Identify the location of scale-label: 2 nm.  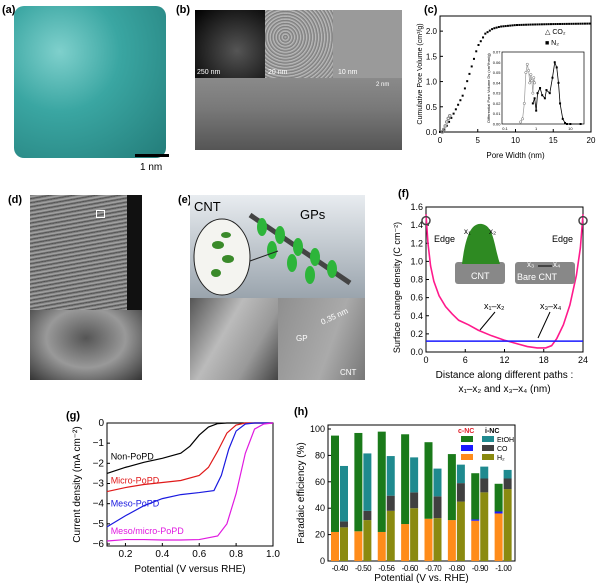
(383, 85).